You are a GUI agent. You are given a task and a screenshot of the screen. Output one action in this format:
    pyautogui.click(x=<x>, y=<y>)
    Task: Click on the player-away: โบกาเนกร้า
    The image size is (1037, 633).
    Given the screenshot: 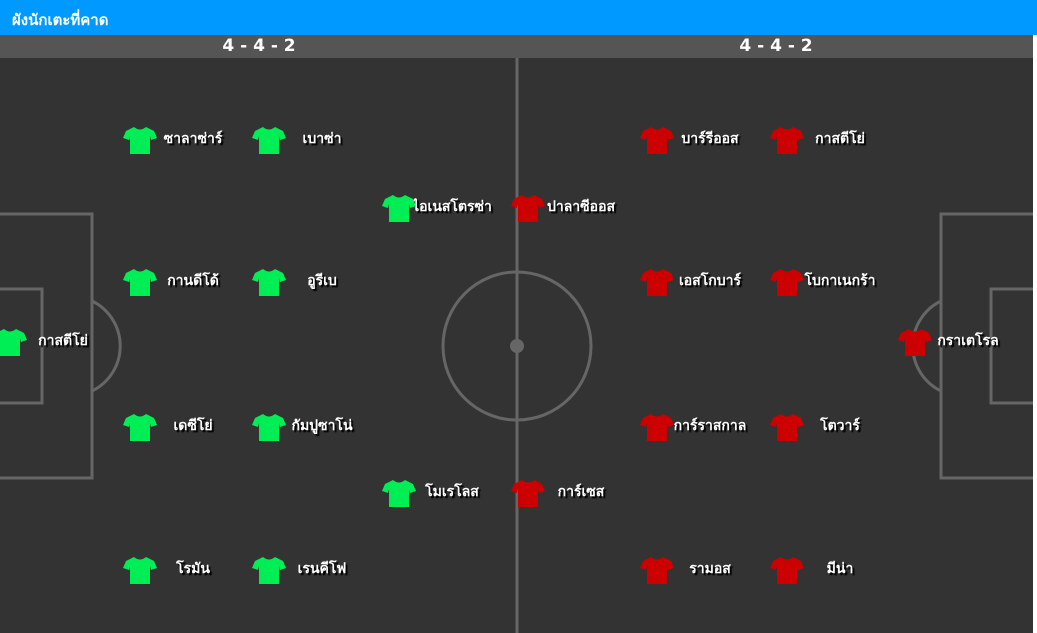 What is the action you would take?
    pyautogui.click(x=840, y=282)
    